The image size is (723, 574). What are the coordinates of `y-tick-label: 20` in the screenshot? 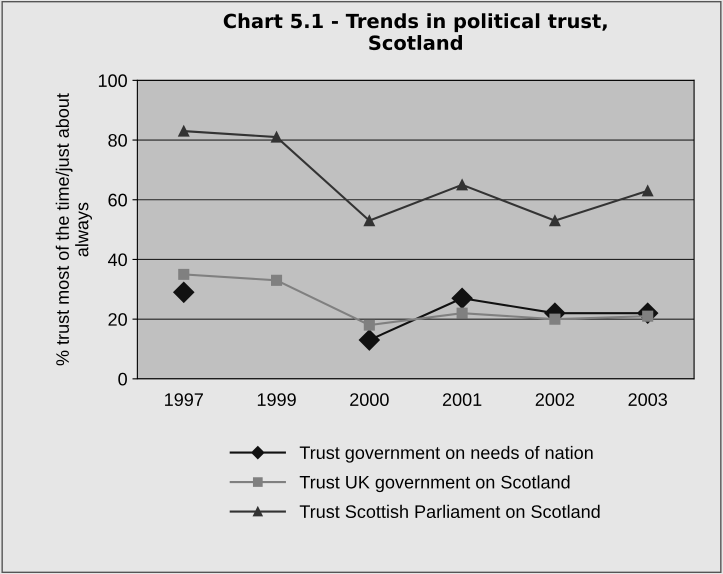 It's located at (117, 319).